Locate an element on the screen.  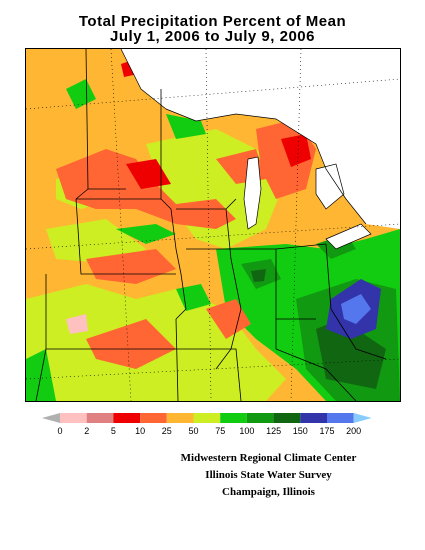
legend-arrow-high is located at coordinates (362, 418).